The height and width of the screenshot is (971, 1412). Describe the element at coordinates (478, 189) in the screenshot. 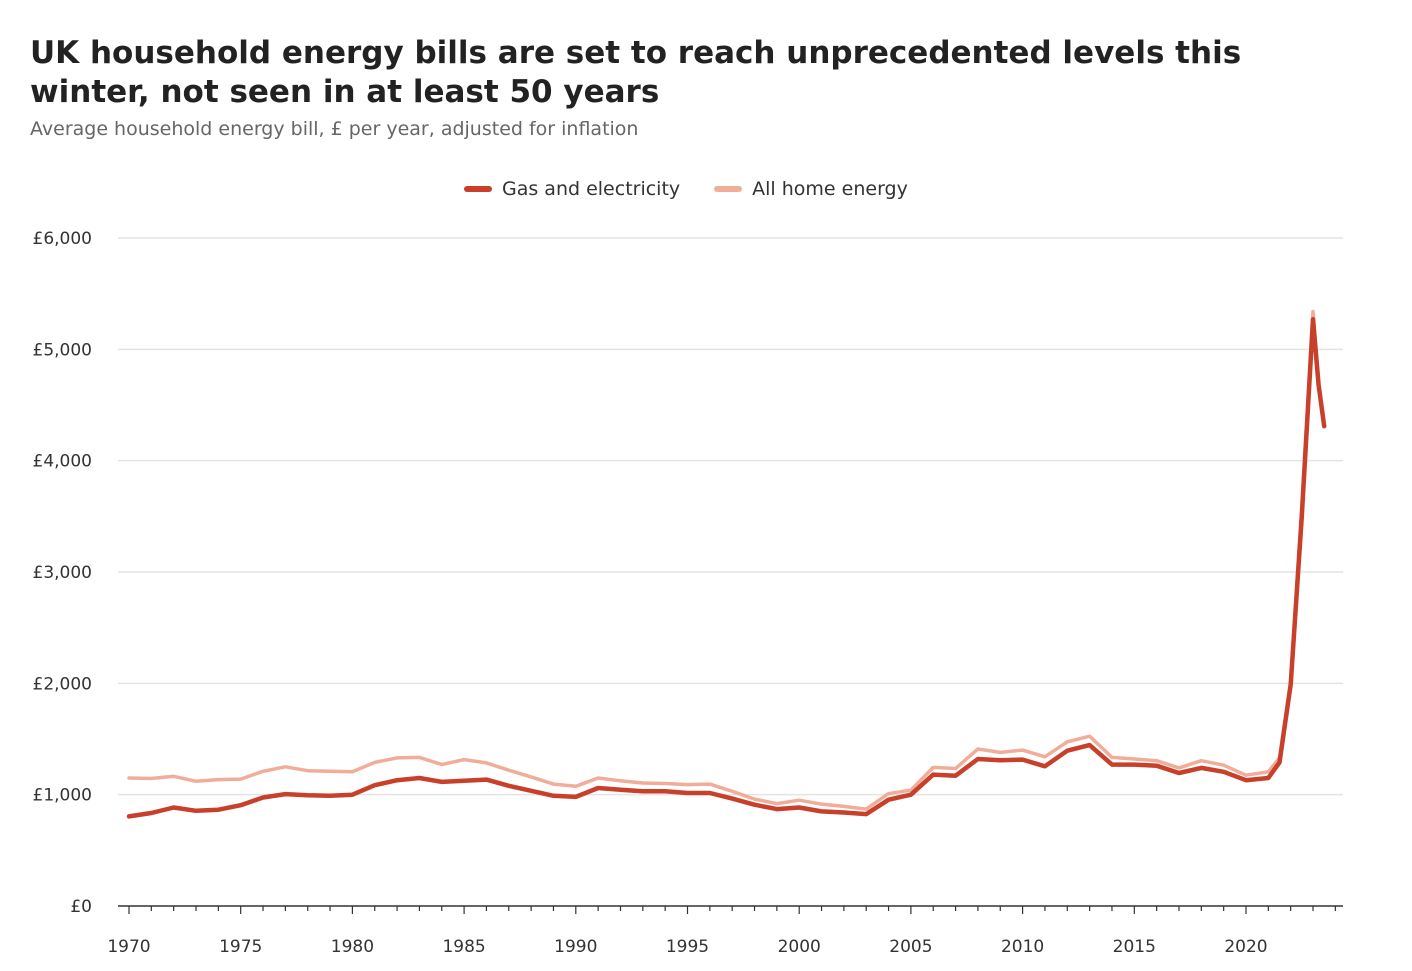

I see `legend-swatch-gas-electricity` at that location.